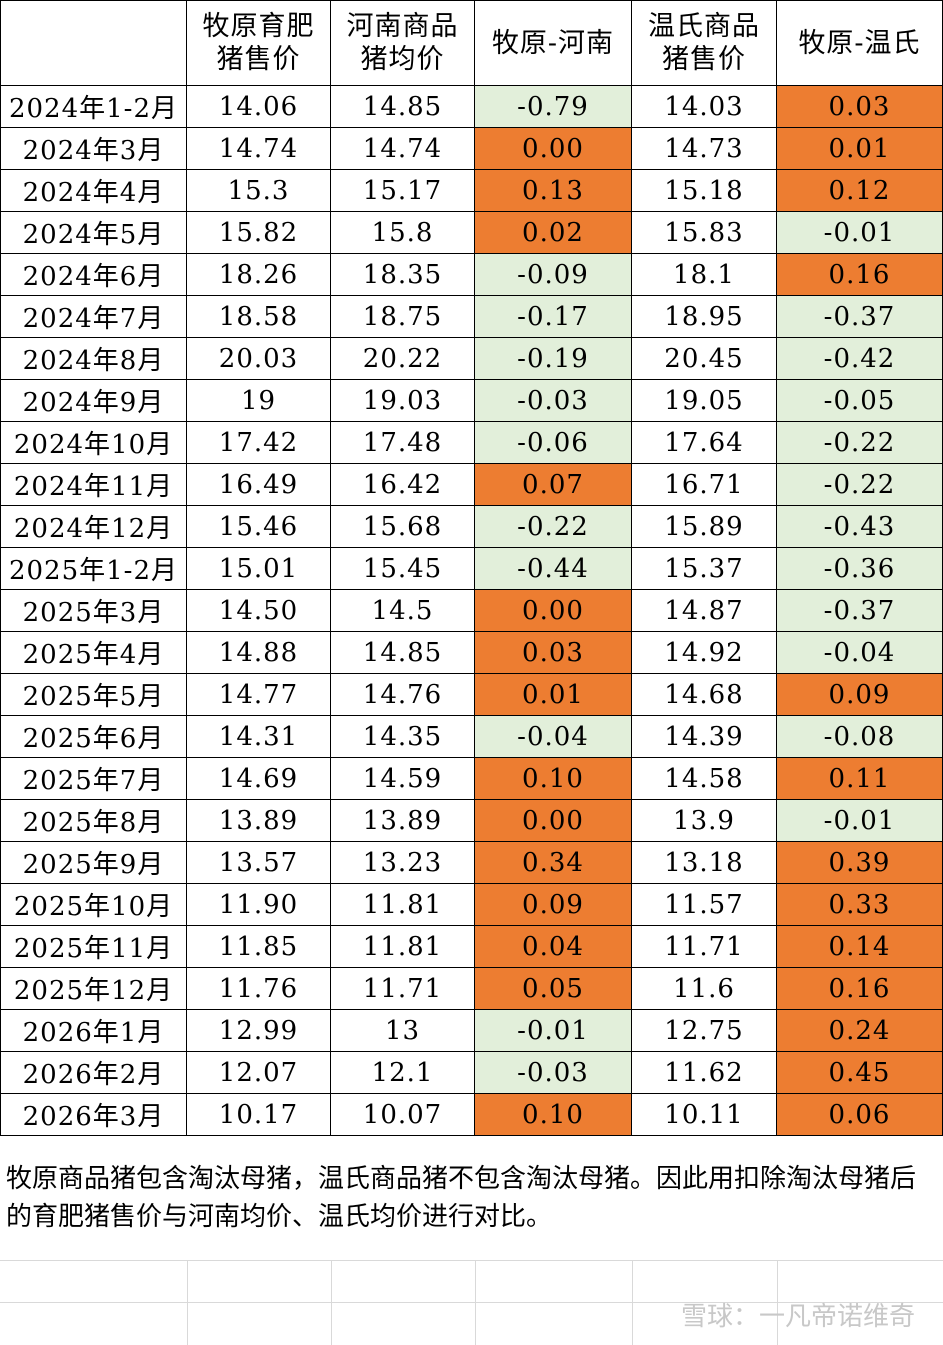  What do you see at coordinates (259, 191) in the screenshot?
I see `data-cell: 15.3` at bounding box center [259, 191].